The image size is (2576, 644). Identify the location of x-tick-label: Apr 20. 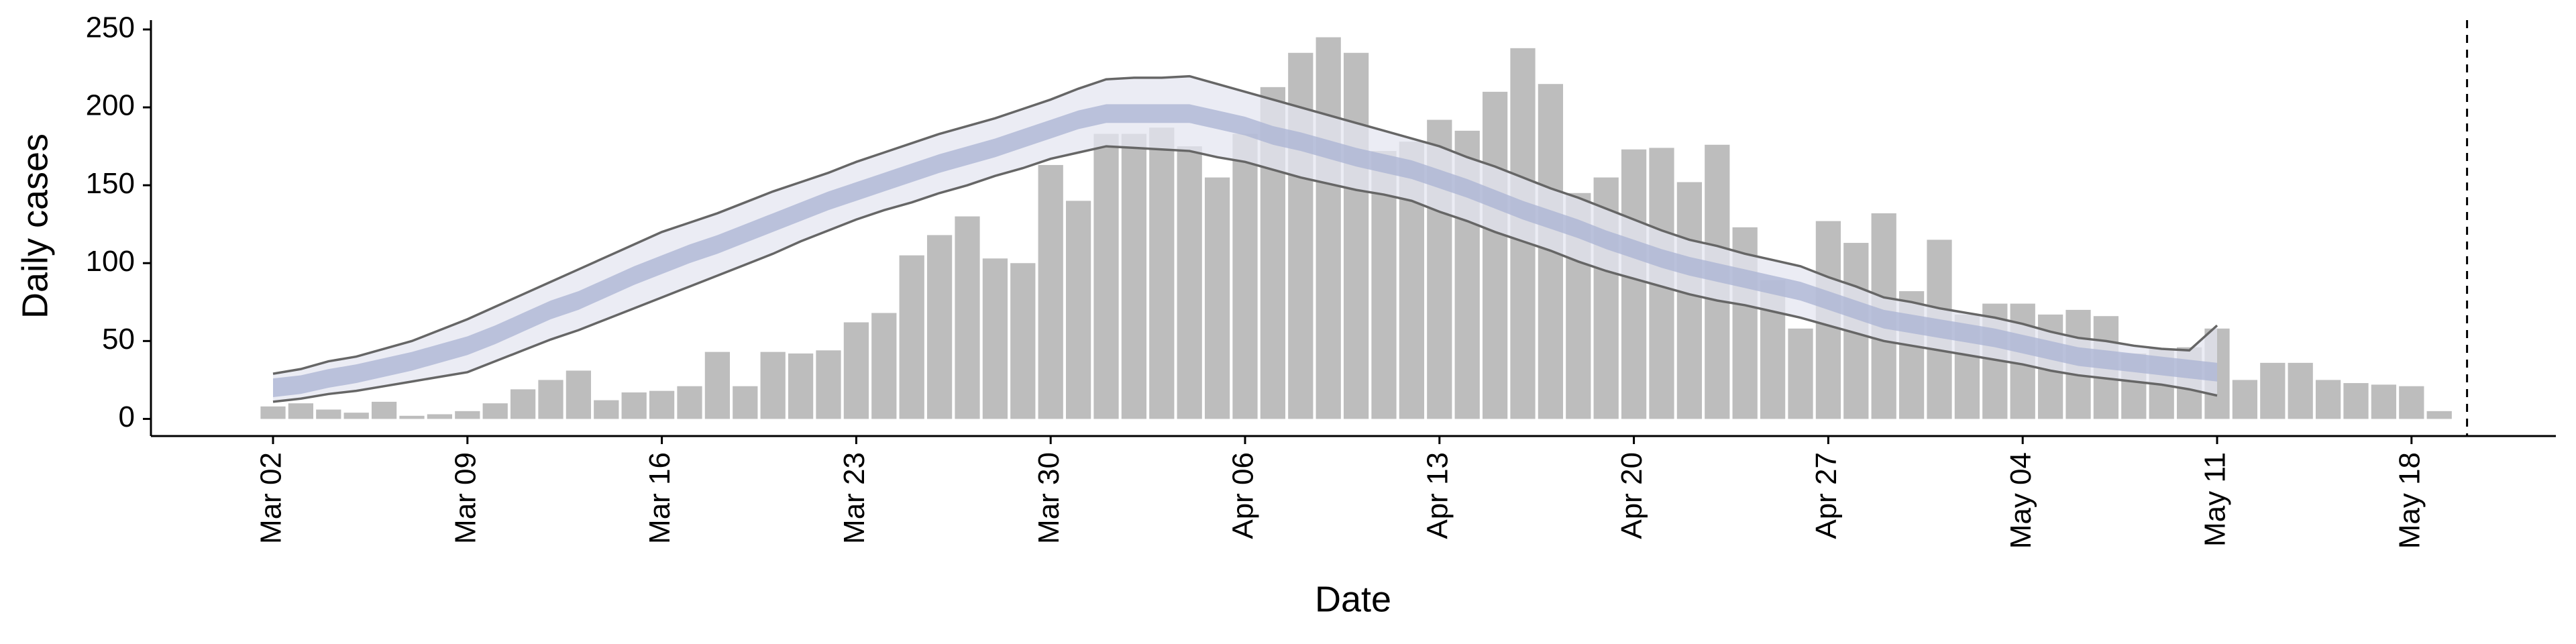
(1631, 495).